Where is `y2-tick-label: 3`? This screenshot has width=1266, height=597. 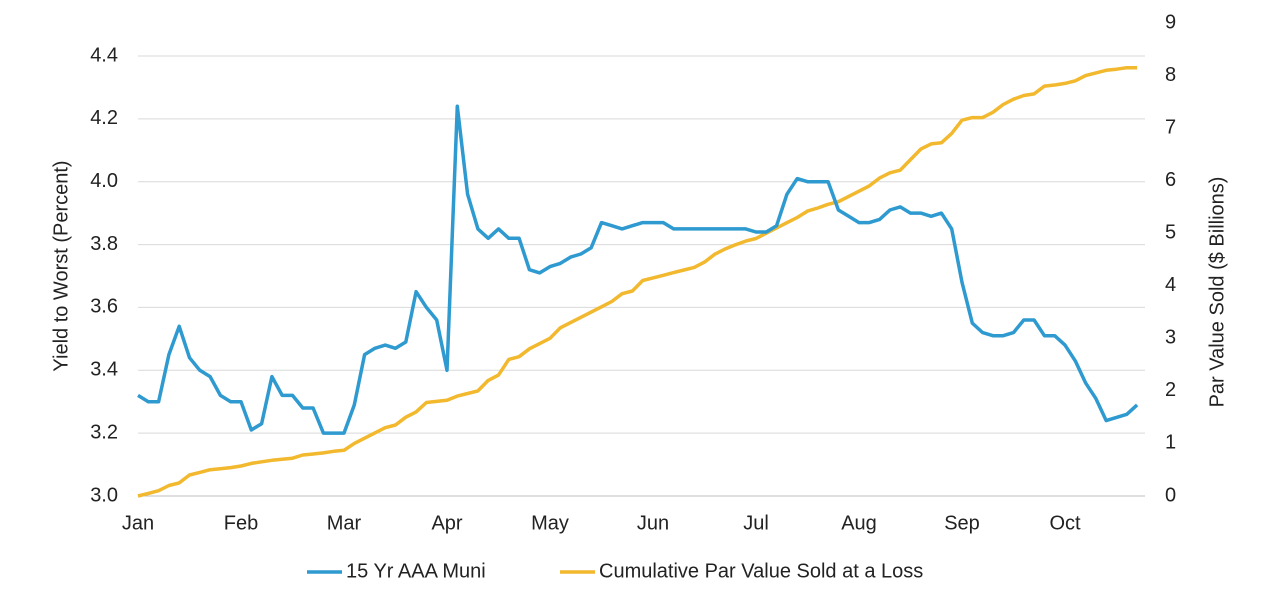 y2-tick-label: 3 is located at coordinates (1170, 338).